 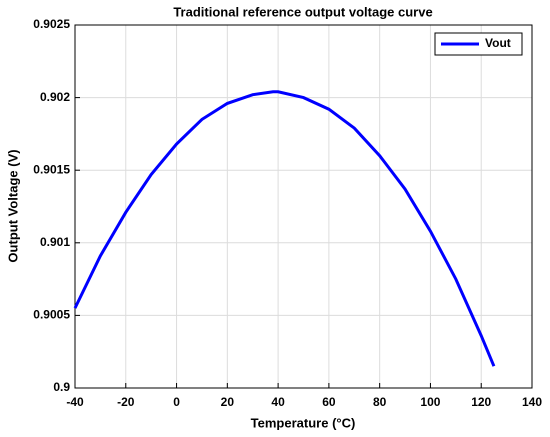 What do you see at coordinates (51, 24) in the screenshot?
I see `y-tick-label: 0.9025` at bounding box center [51, 24].